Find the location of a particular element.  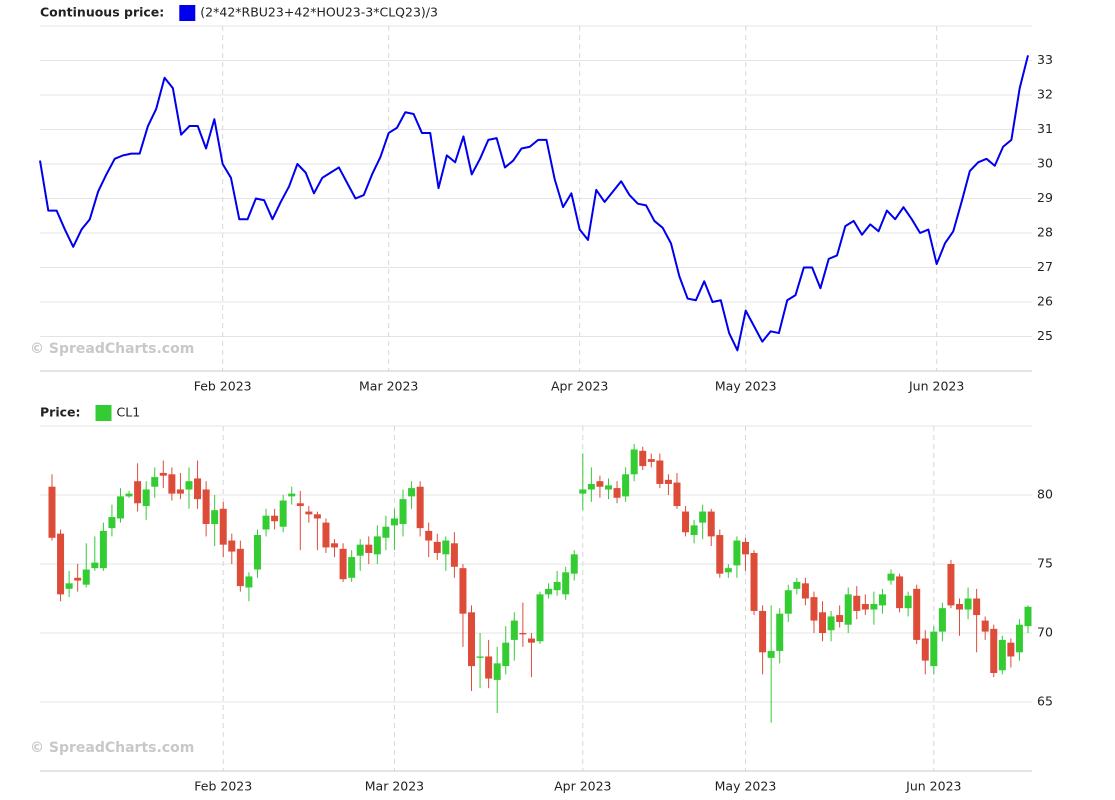

legend-entry: CL1 is located at coordinates (129, 412).